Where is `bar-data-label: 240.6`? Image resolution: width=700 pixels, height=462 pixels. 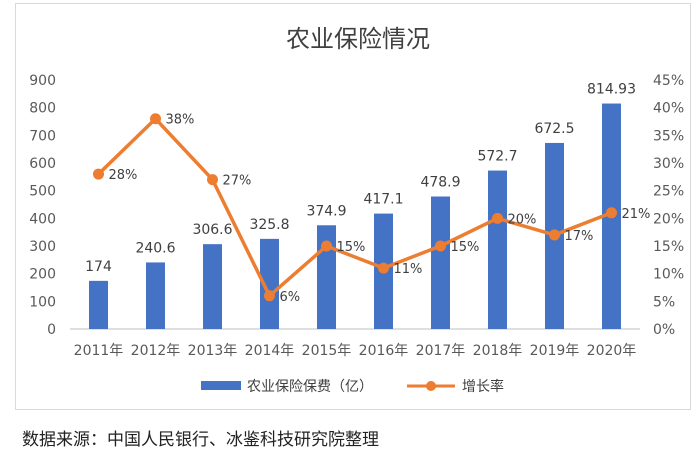 bar-data-label: 240.6 is located at coordinates (155, 248).